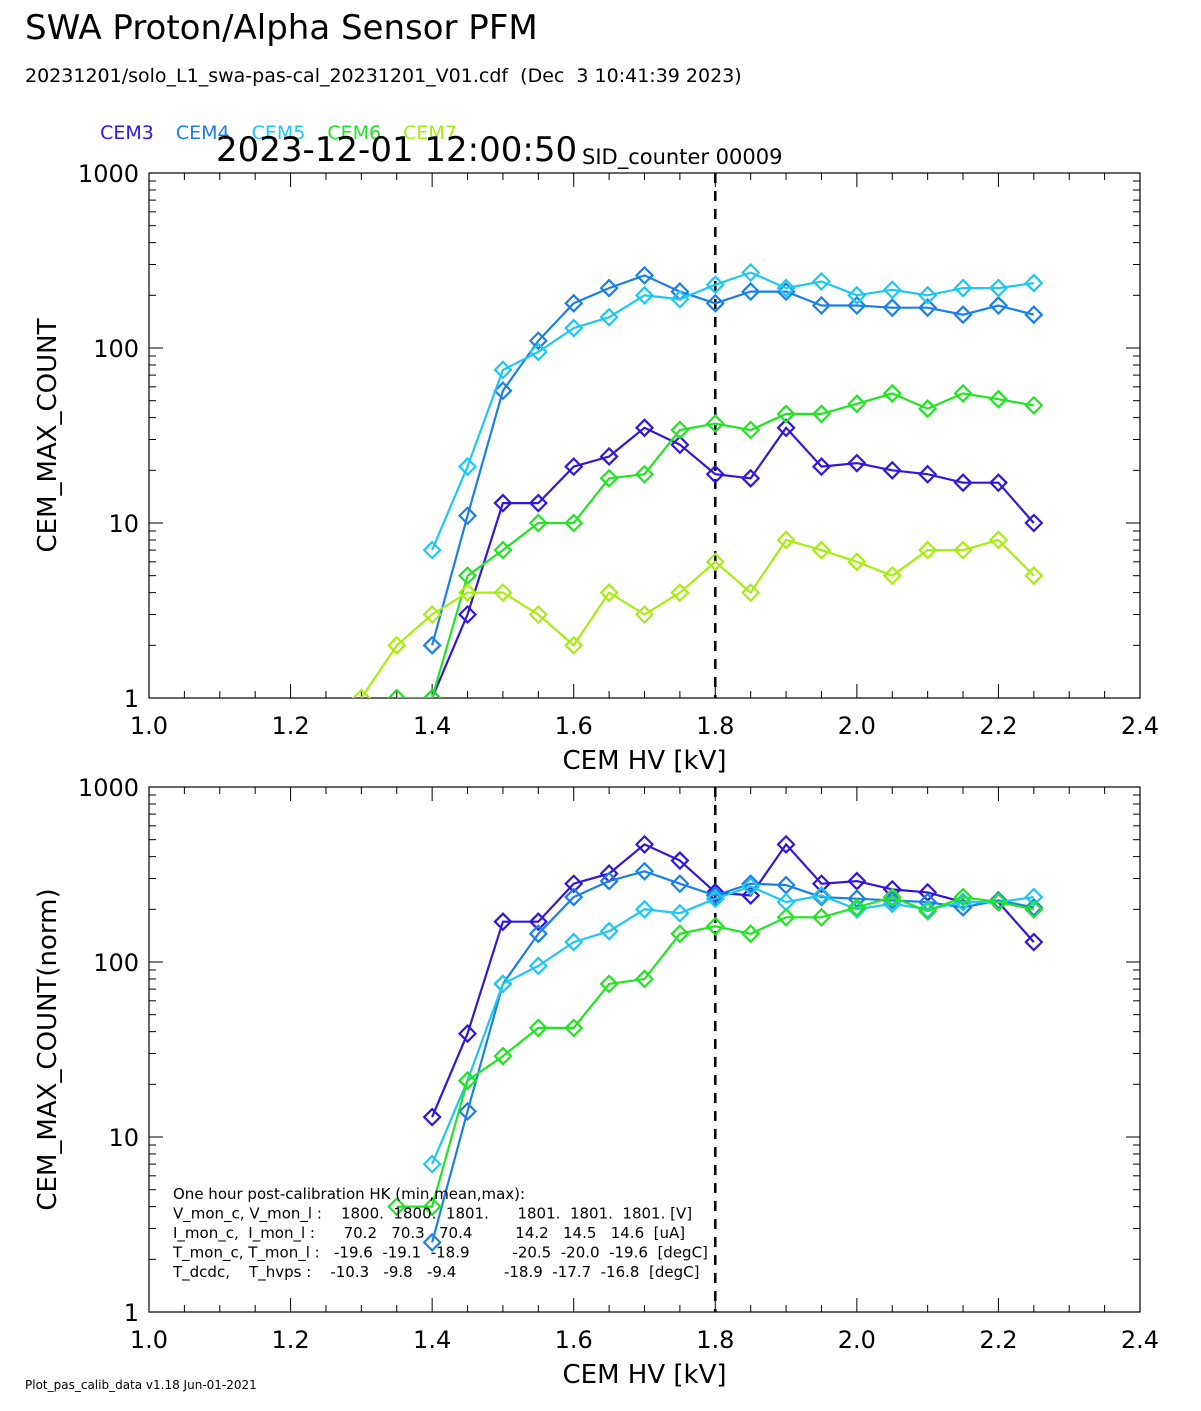 Image resolution: width=1201 pixels, height=1411 pixels. What do you see at coordinates (116, 963) in the screenshot?
I see `y-tick-label: 100` at bounding box center [116, 963].